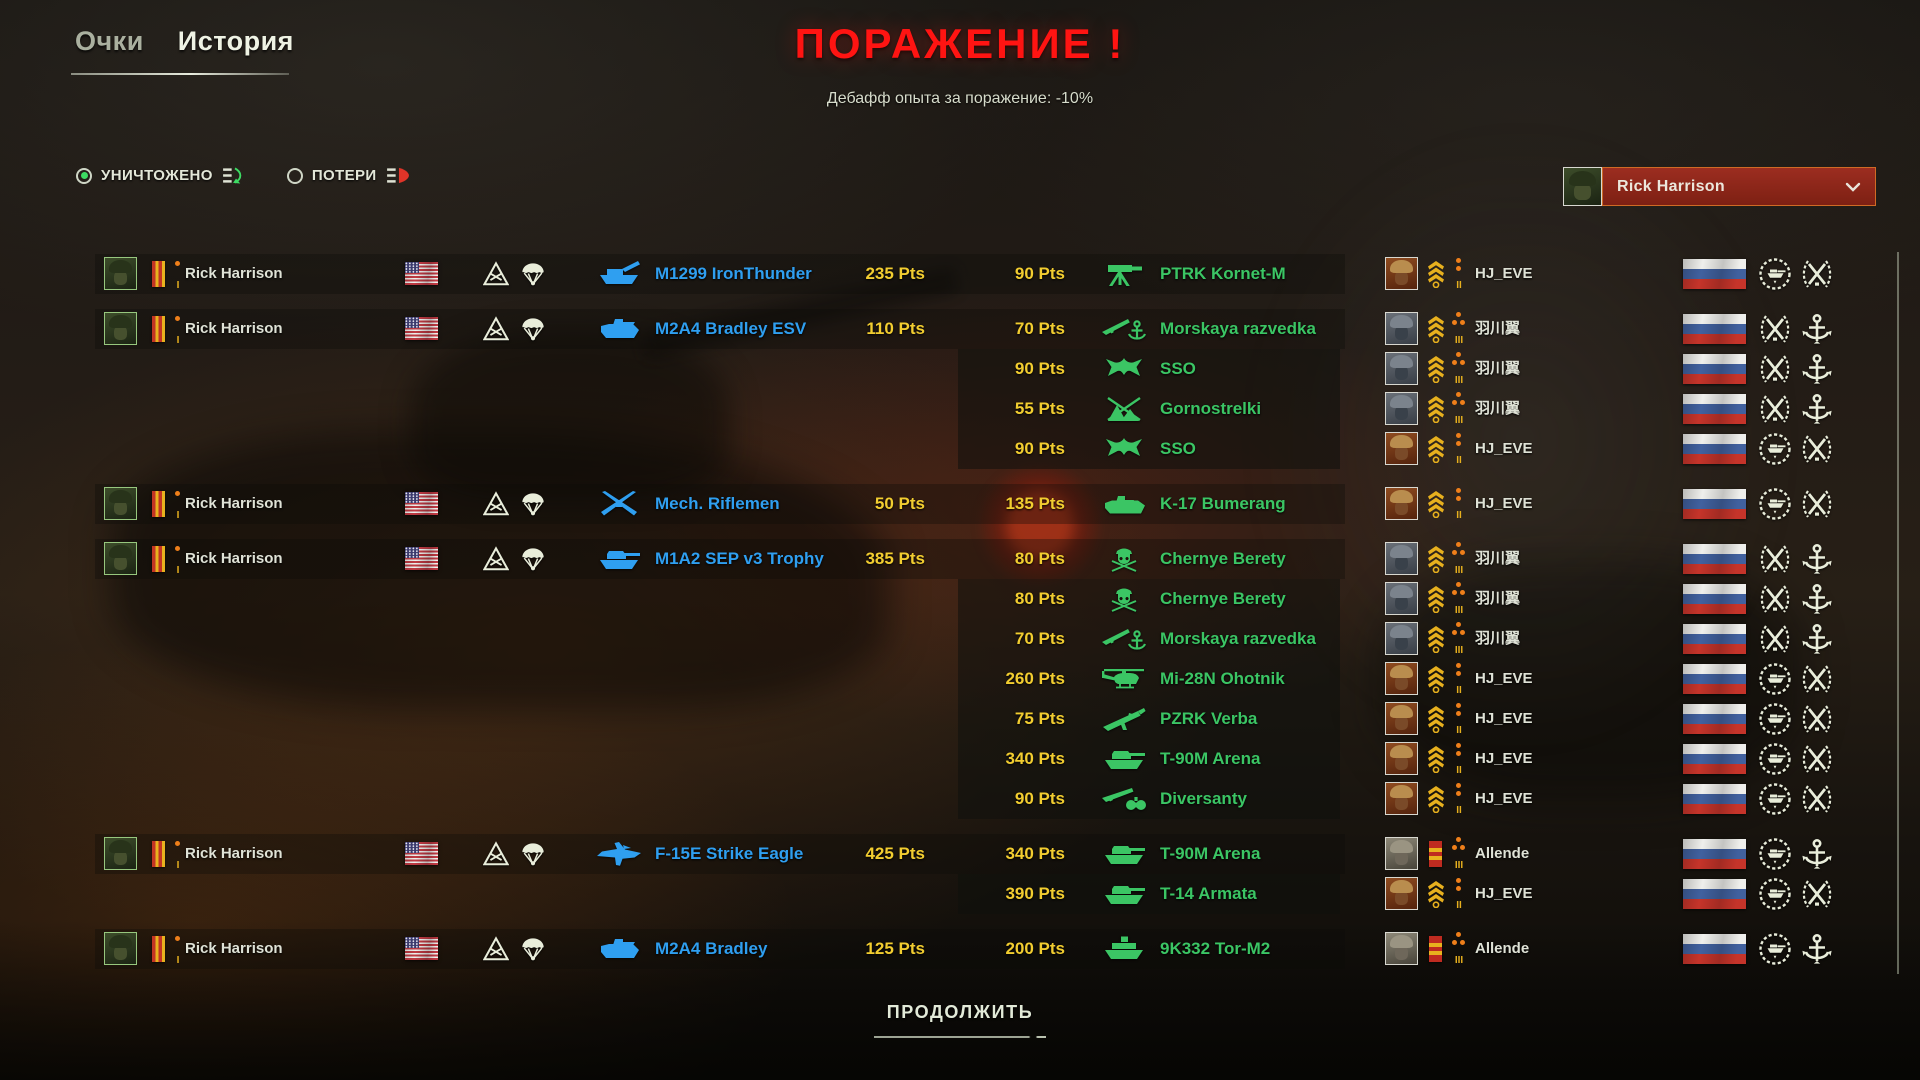  I want to click on enemy-points: 390 Pts, so click(1035, 893).